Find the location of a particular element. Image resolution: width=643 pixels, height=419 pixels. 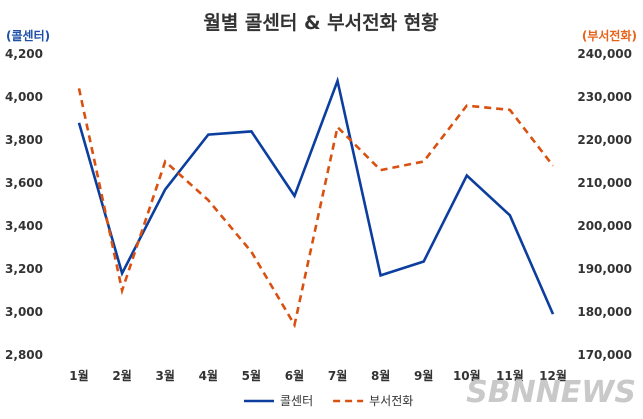

right-tick-label: 230,000 is located at coordinates (604, 97).